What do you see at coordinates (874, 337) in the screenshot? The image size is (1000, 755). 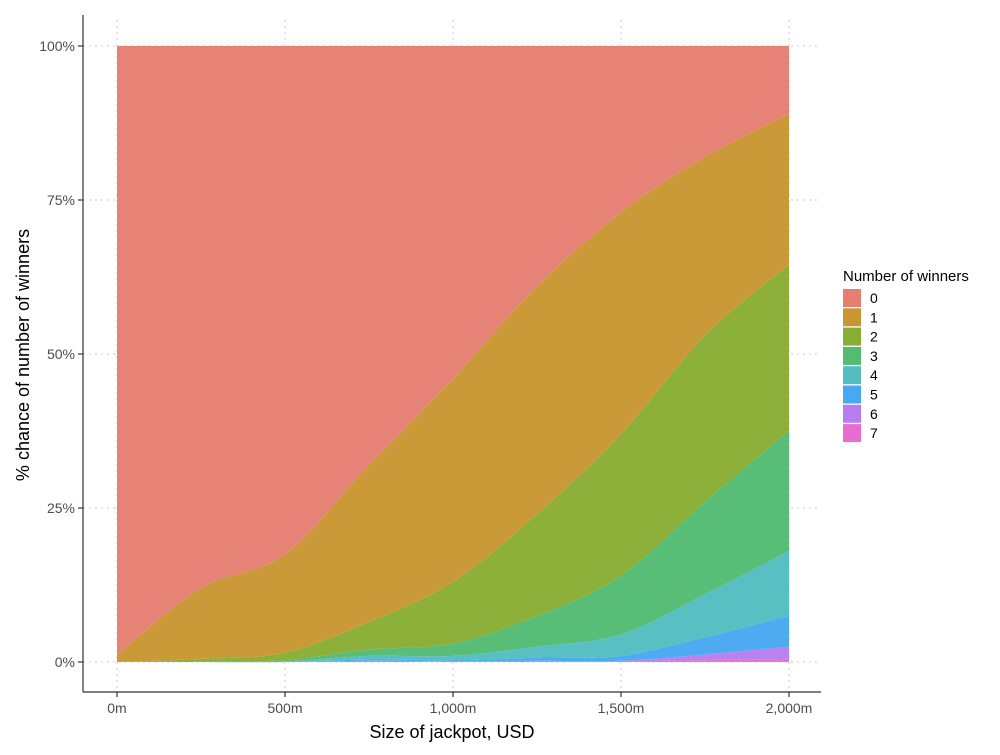 I see `legend-label-2: 2` at bounding box center [874, 337].